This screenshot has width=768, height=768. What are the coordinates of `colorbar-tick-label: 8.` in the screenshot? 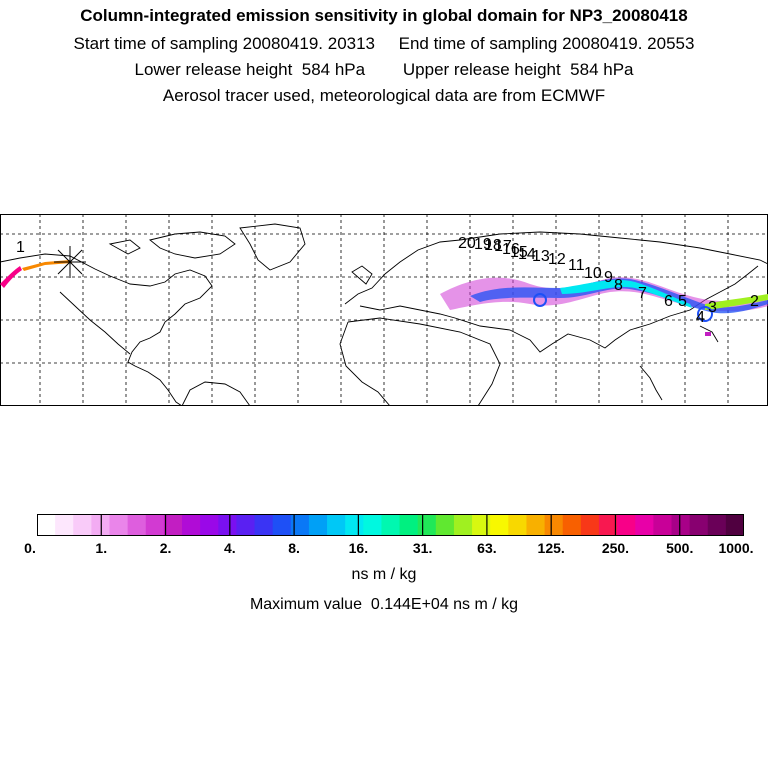 It's located at (294, 548).